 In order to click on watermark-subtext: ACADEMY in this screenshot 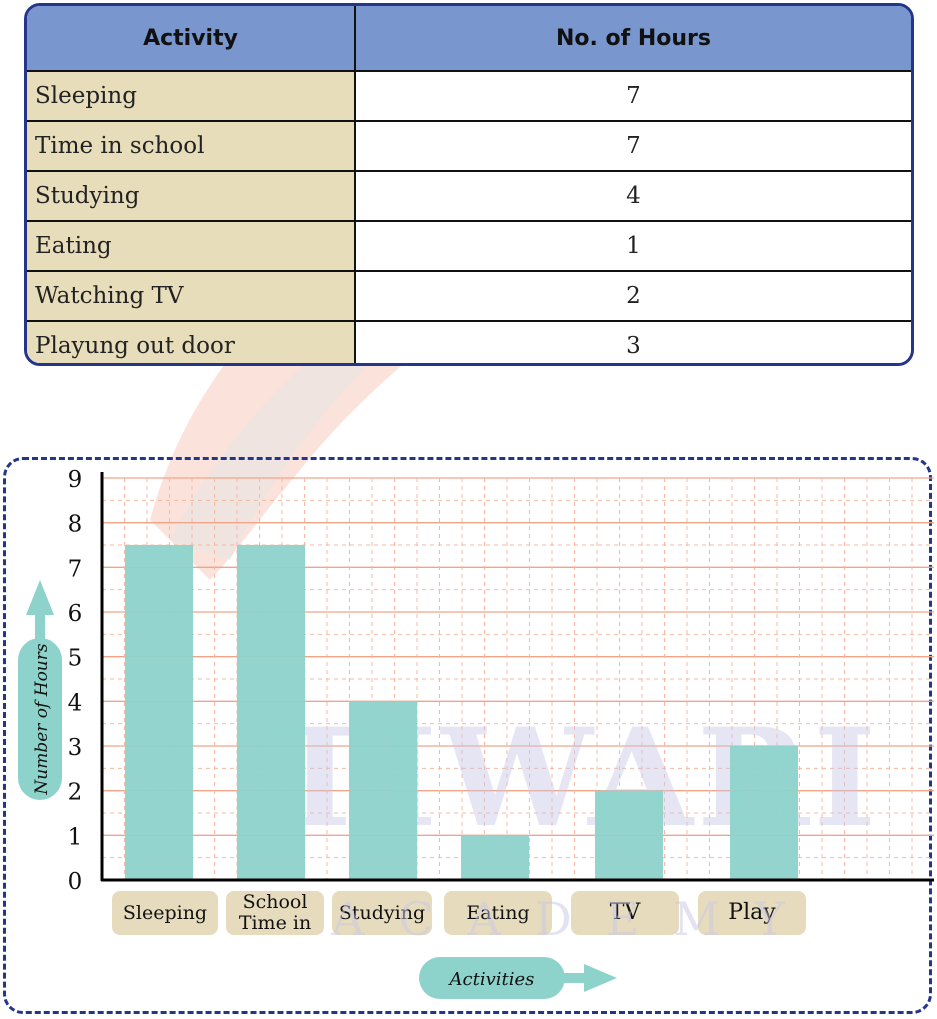, I will do `click(574, 919)`.